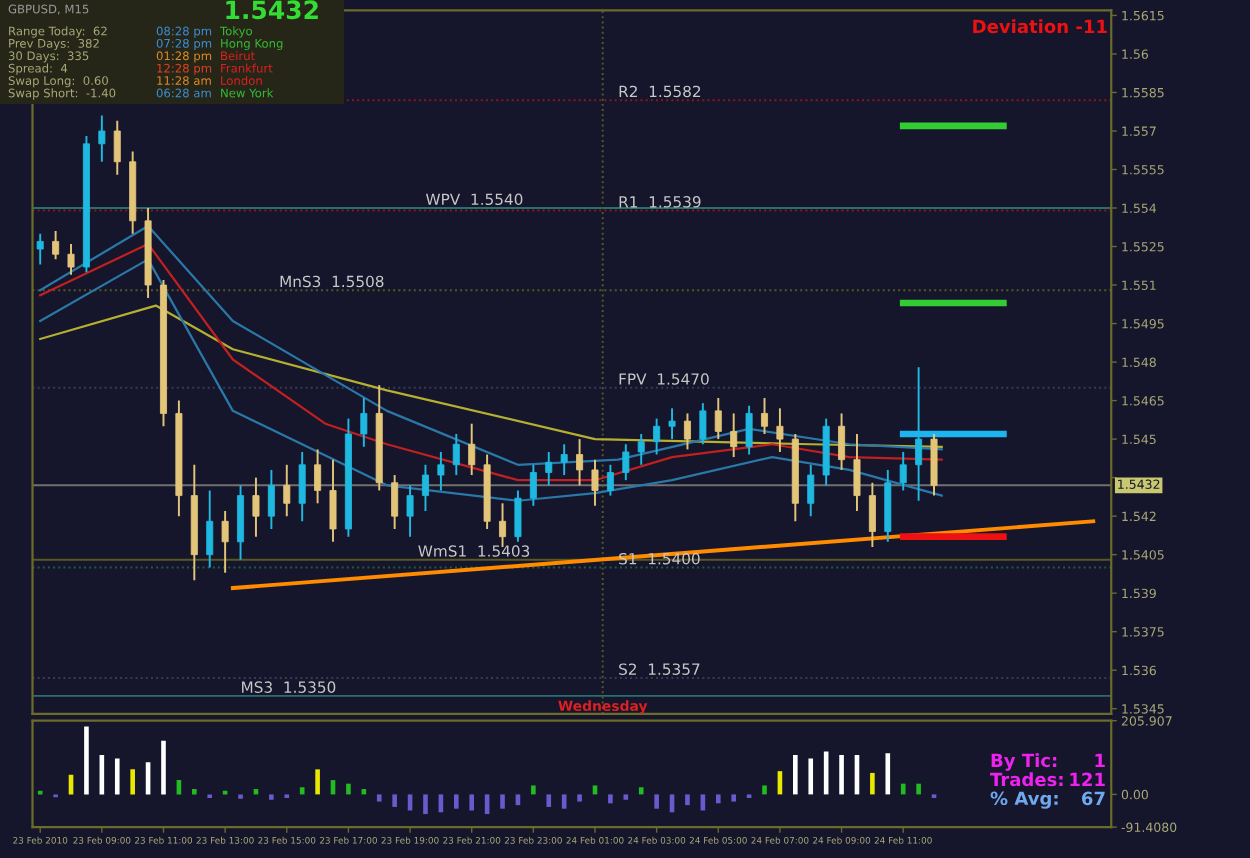  I want to click on annotation: Deviation -11, so click(1040, 26).